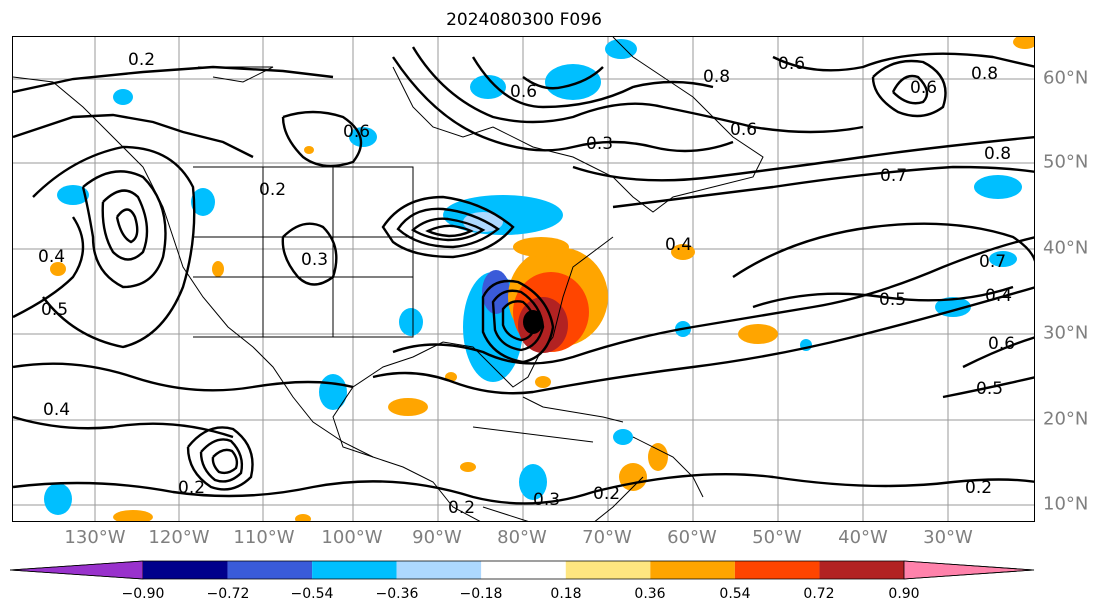 The height and width of the screenshot is (615, 1105). I want to click on colorbar, so click(522, 570).